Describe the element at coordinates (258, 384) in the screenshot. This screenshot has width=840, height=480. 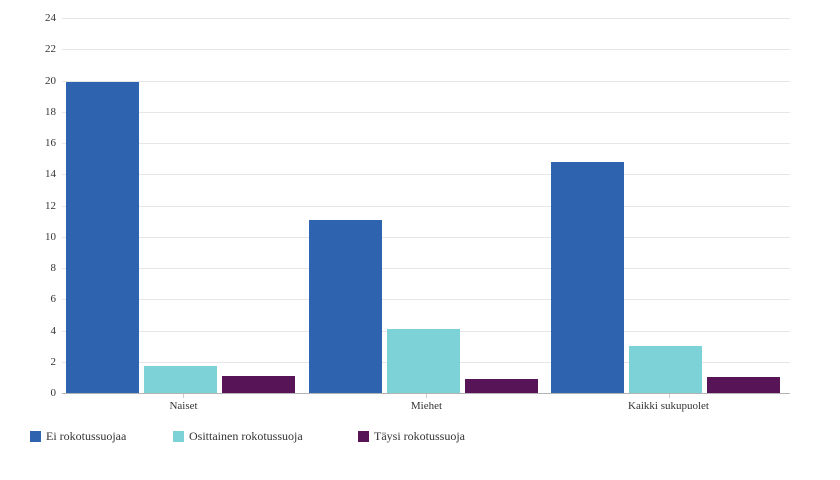
I see `bar-naiset-taysi-rokotussuoja` at that location.